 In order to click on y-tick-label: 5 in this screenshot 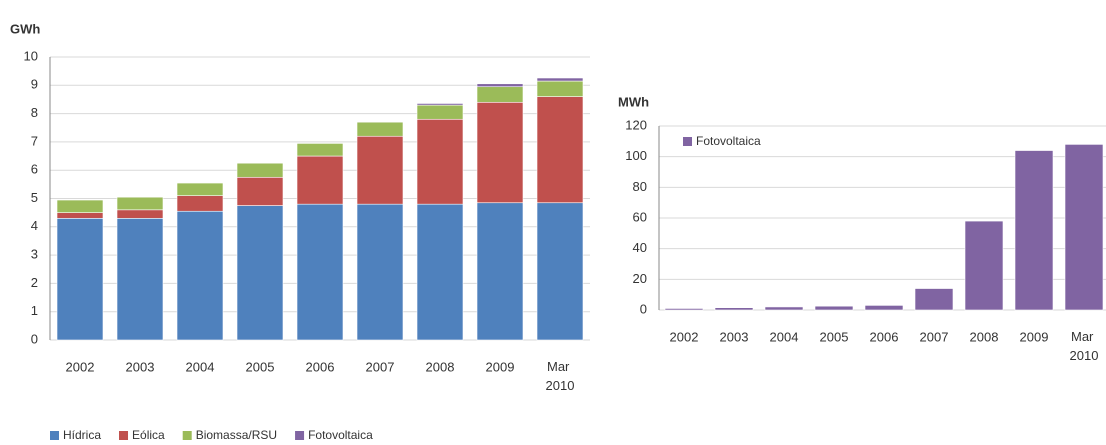, I will do `click(34, 197)`.